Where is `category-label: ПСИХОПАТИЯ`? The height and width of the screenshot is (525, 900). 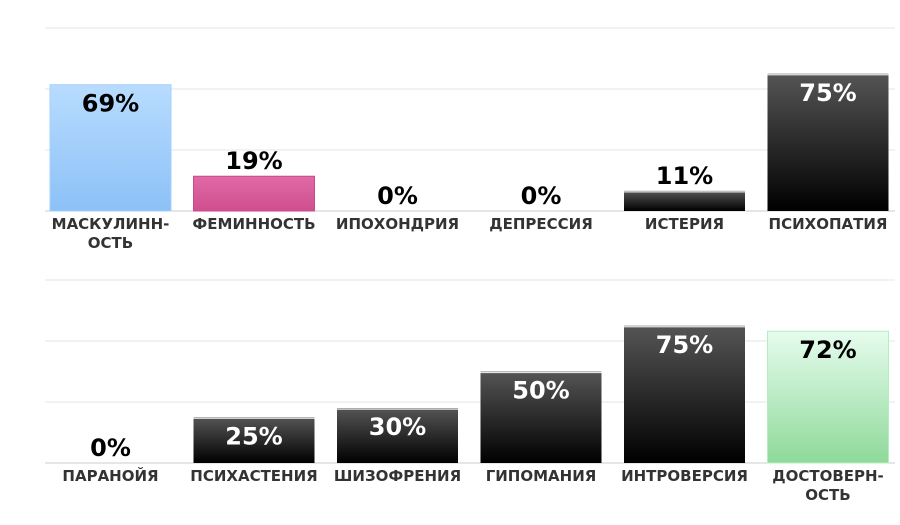 category-label: ПСИХОПАТИЯ is located at coordinates (828, 224).